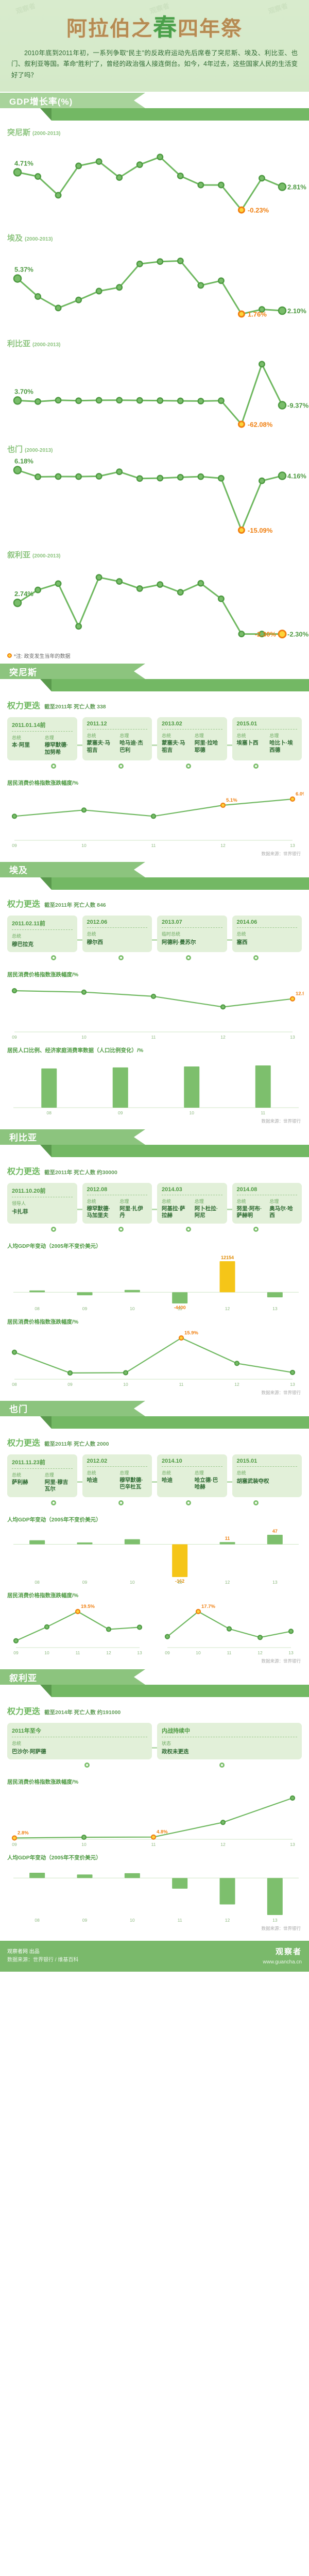  I want to click on cpi-heading: 居民消费价格指数涨跌幅度/%, so click(43, 1321).